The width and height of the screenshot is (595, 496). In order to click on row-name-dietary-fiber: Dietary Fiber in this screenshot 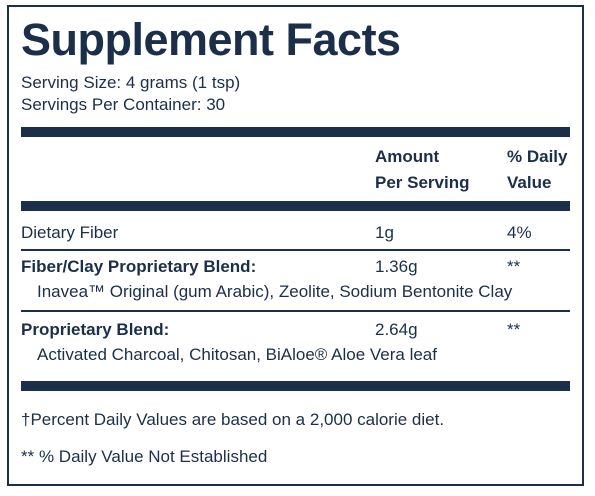, I will do `click(70, 232)`.